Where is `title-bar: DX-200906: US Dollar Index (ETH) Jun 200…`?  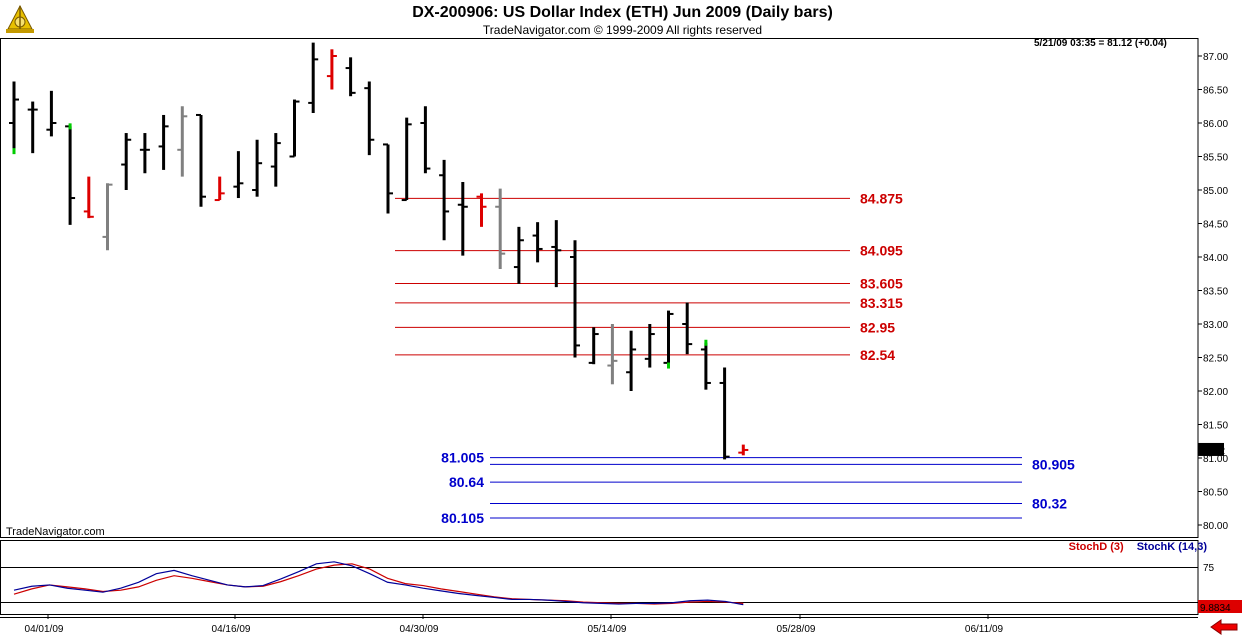
title-bar: DX-200906: US Dollar Index (ETH) Jun 200… is located at coordinates (622, 19).